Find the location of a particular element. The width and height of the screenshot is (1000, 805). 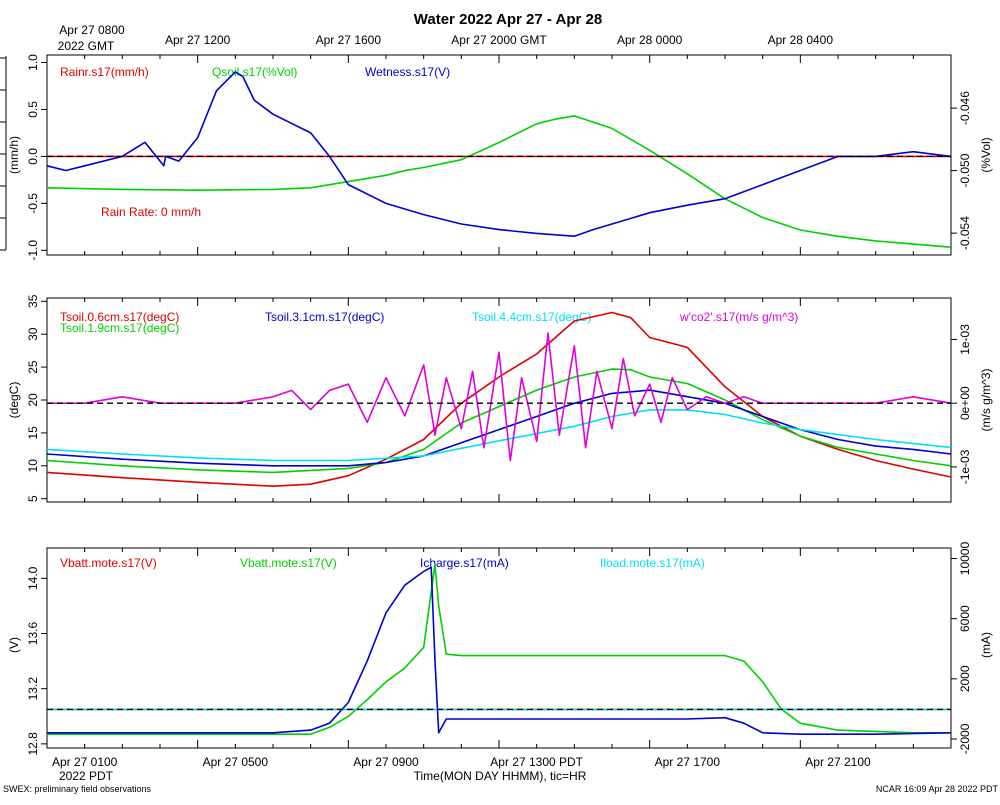

right-tick-label-water: -0.054 is located at coordinates (965, 233).